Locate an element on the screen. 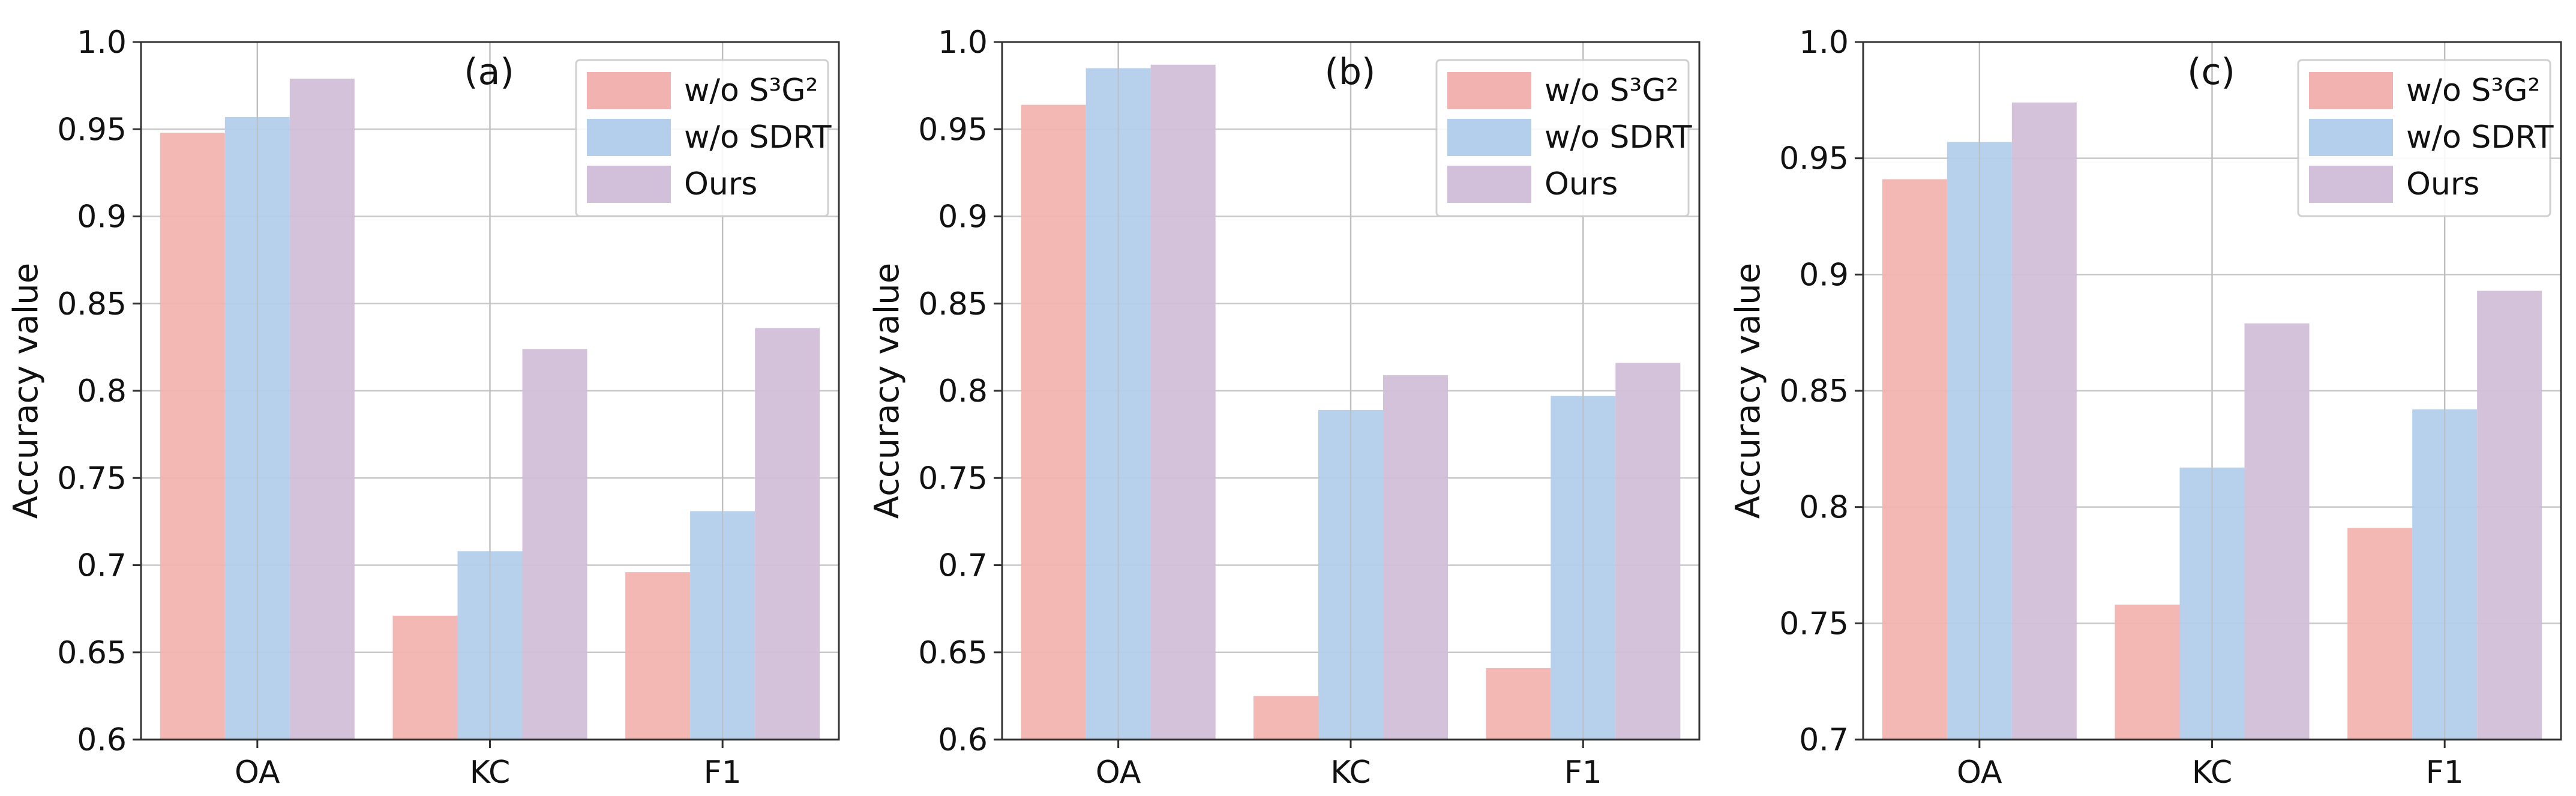  panel-label: (b) is located at coordinates (1350, 72).